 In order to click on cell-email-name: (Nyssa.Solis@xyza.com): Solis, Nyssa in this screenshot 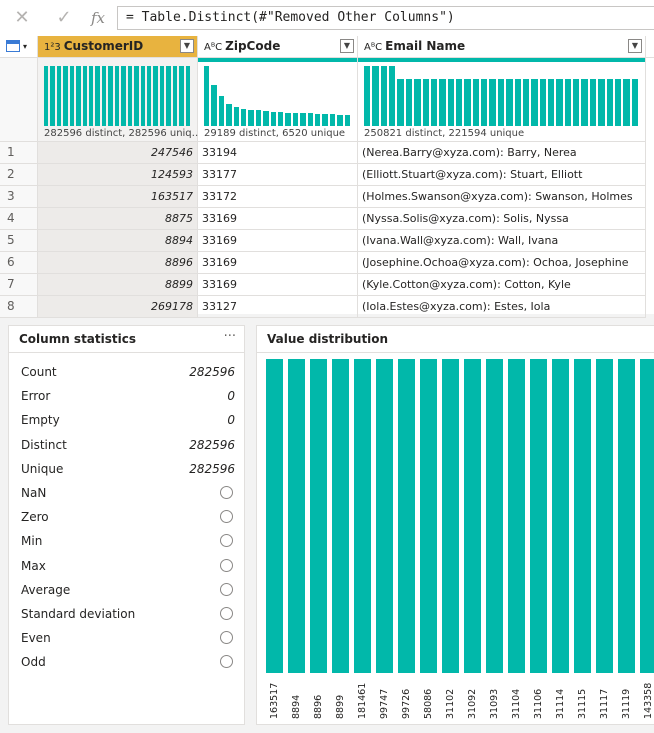, I will do `click(502, 219)`.